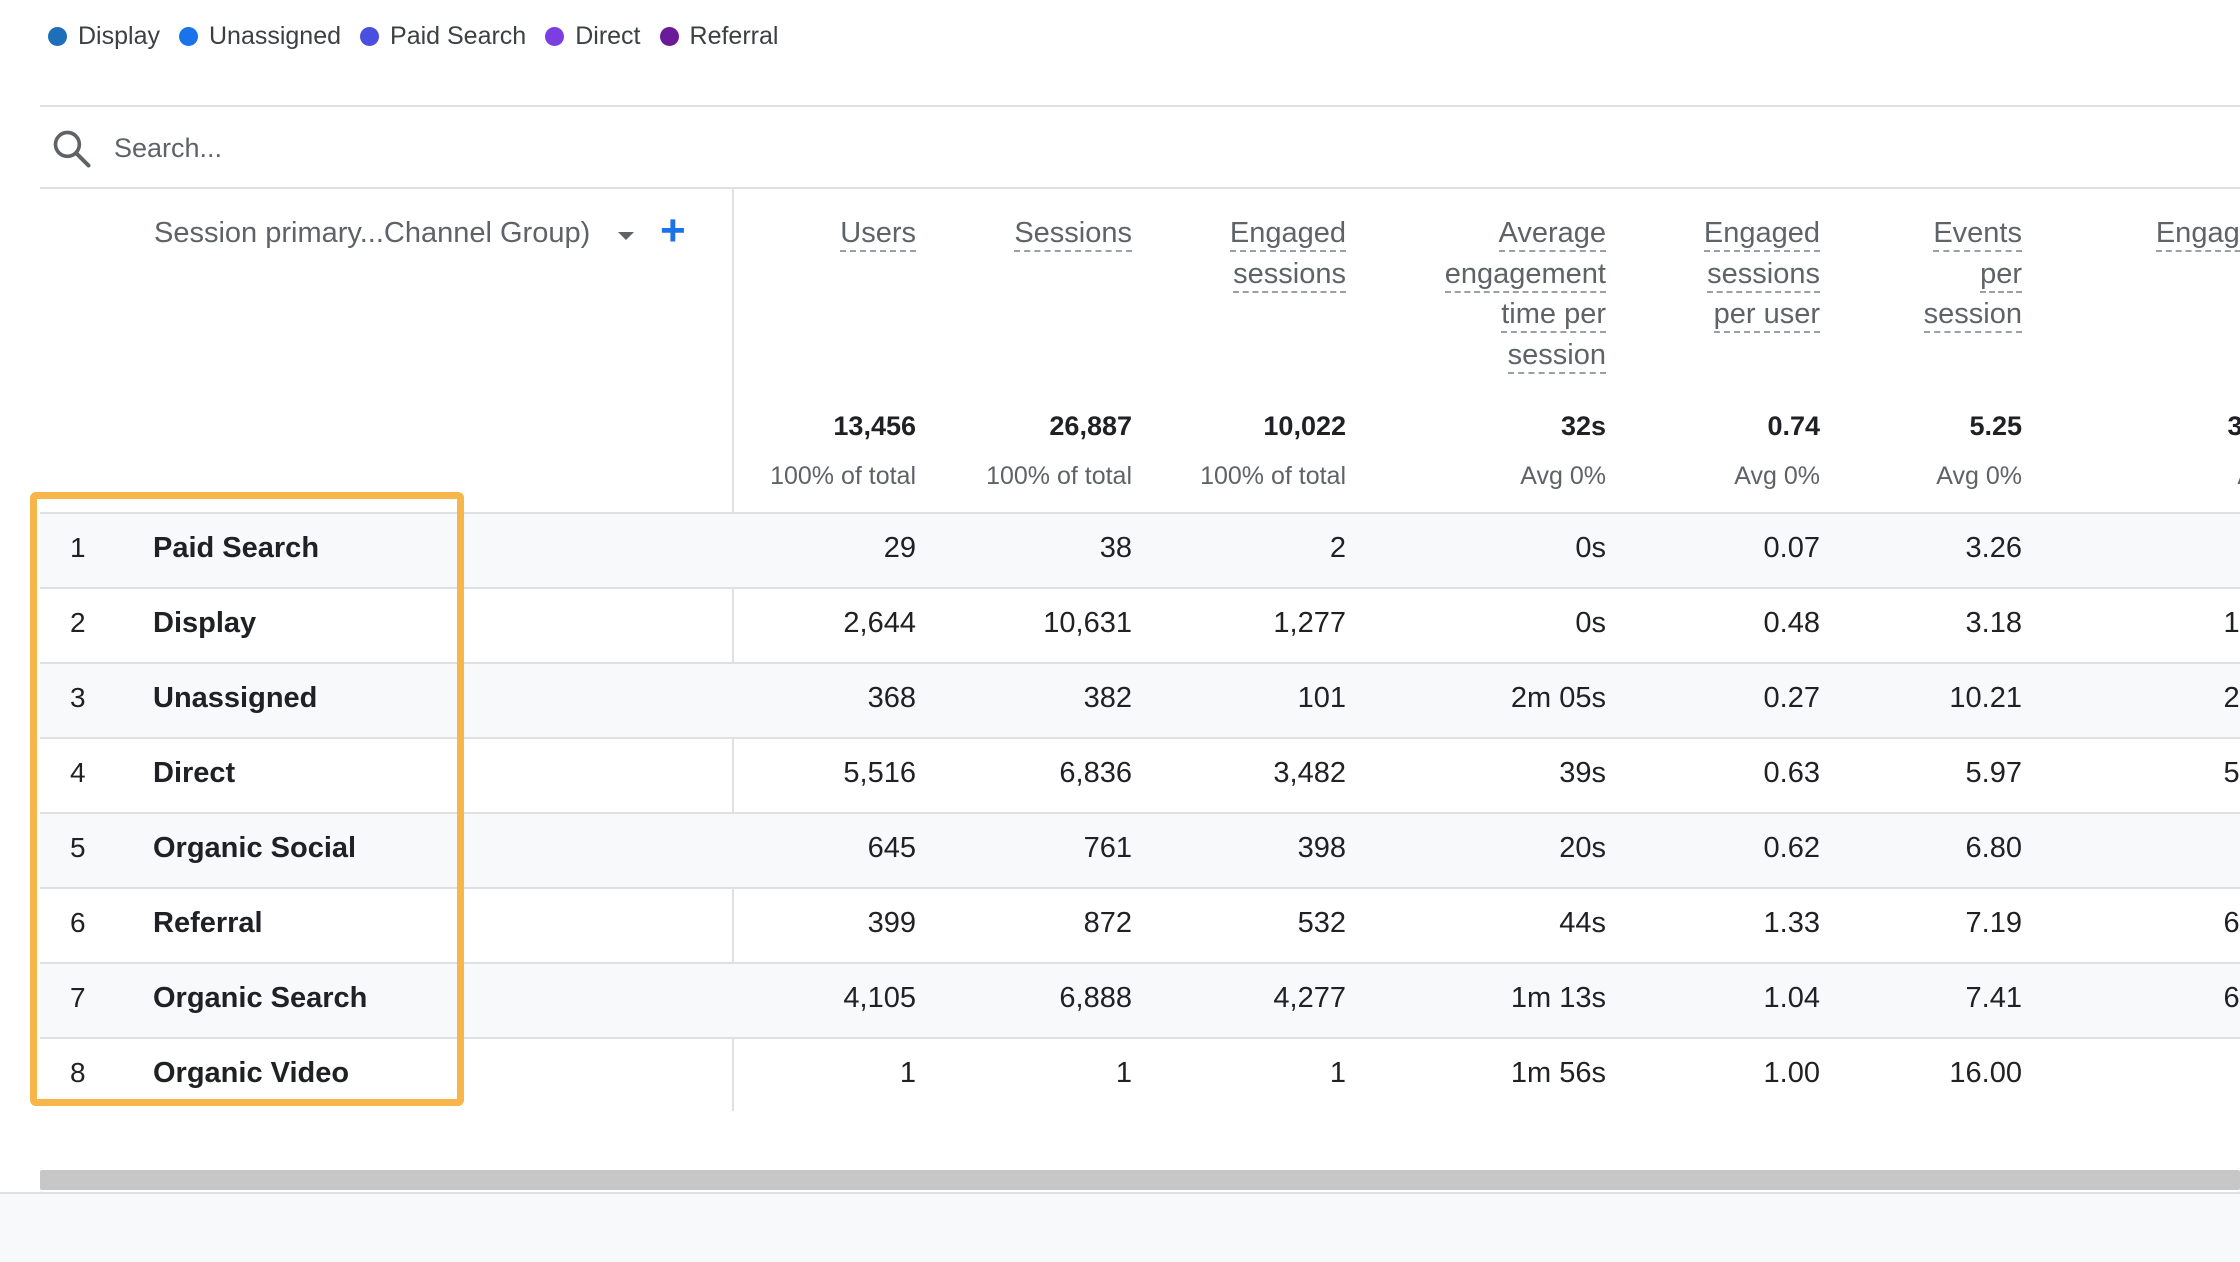 Image resolution: width=2240 pixels, height=1262 pixels. I want to click on column-header-text: engagement, so click(1525, 275).